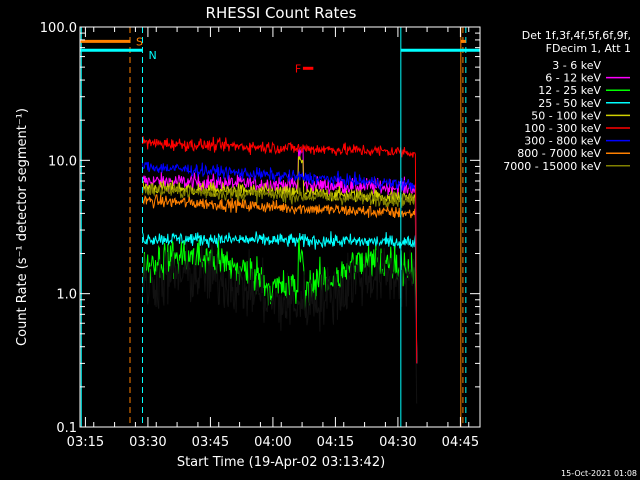 The height and width of the screenshot is (480, 640). Describe the element at coordinates (559, 153) in the screenshot. I see `legend-entry-label: 800 - 7000 keV` at that location.